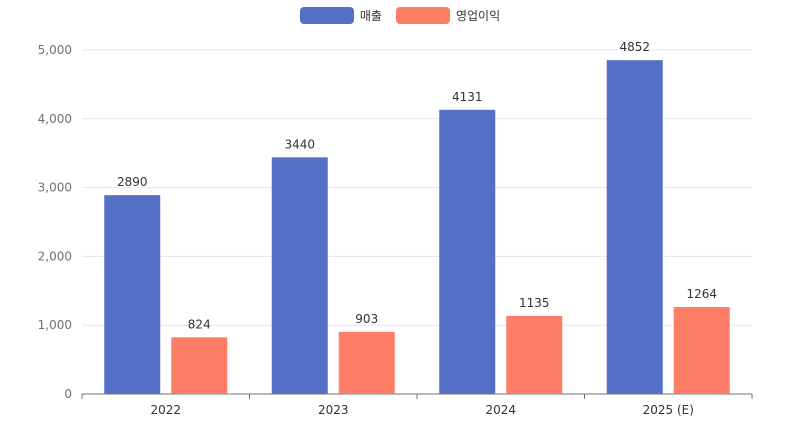 The image size is (800, 429). What do you see at coordinates (500, 410) in the screenshot?
I see `x-tick-label: 2024` at bounding box center [500, 410].